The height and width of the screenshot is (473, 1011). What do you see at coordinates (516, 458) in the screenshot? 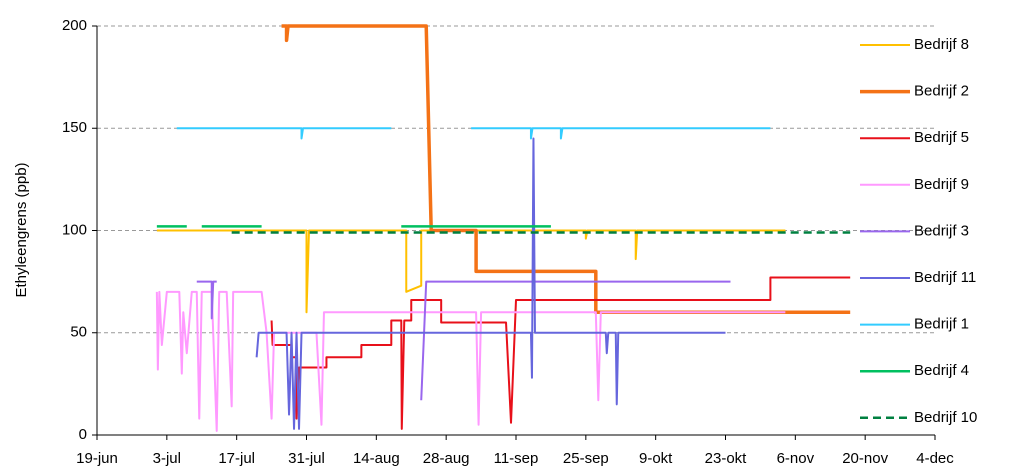
I see `x-tick-label: 11-sep` at bounding box center [516, 458].